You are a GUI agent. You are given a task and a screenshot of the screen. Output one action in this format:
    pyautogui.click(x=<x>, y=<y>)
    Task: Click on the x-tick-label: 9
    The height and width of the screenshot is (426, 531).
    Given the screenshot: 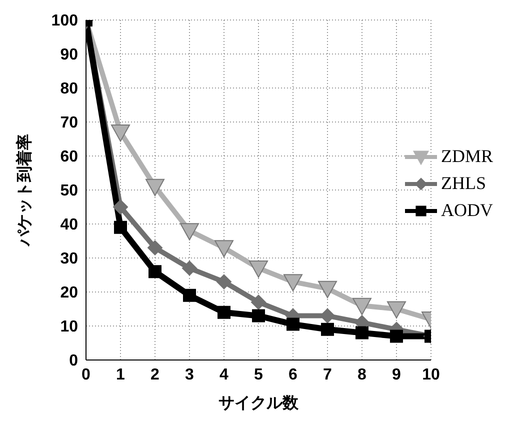 What is the action you would take?
    pyautogui.click(x=397, y=375)
    